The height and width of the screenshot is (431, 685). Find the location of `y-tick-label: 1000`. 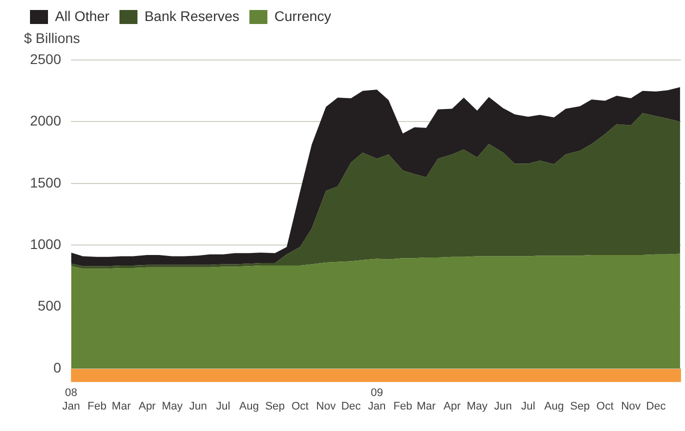

y-tick-label: 1000 is located at coordinates (46, 244).